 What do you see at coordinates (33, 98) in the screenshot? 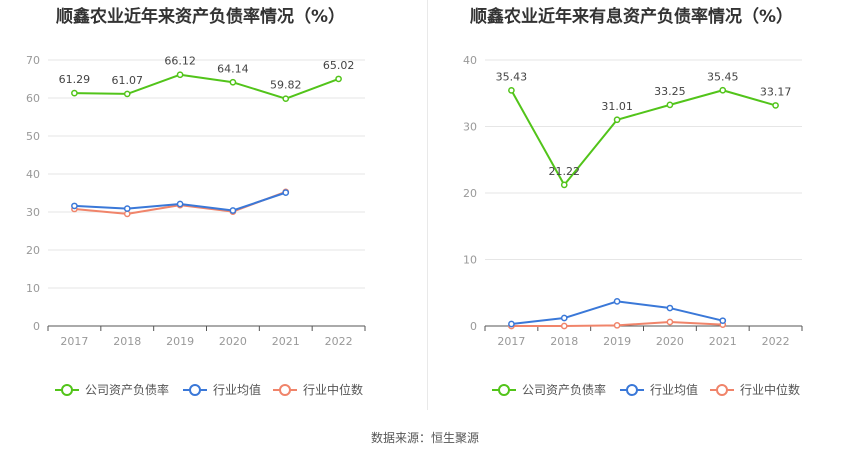
I see `y-tick-label: 60` at bounding box center [33, 98].